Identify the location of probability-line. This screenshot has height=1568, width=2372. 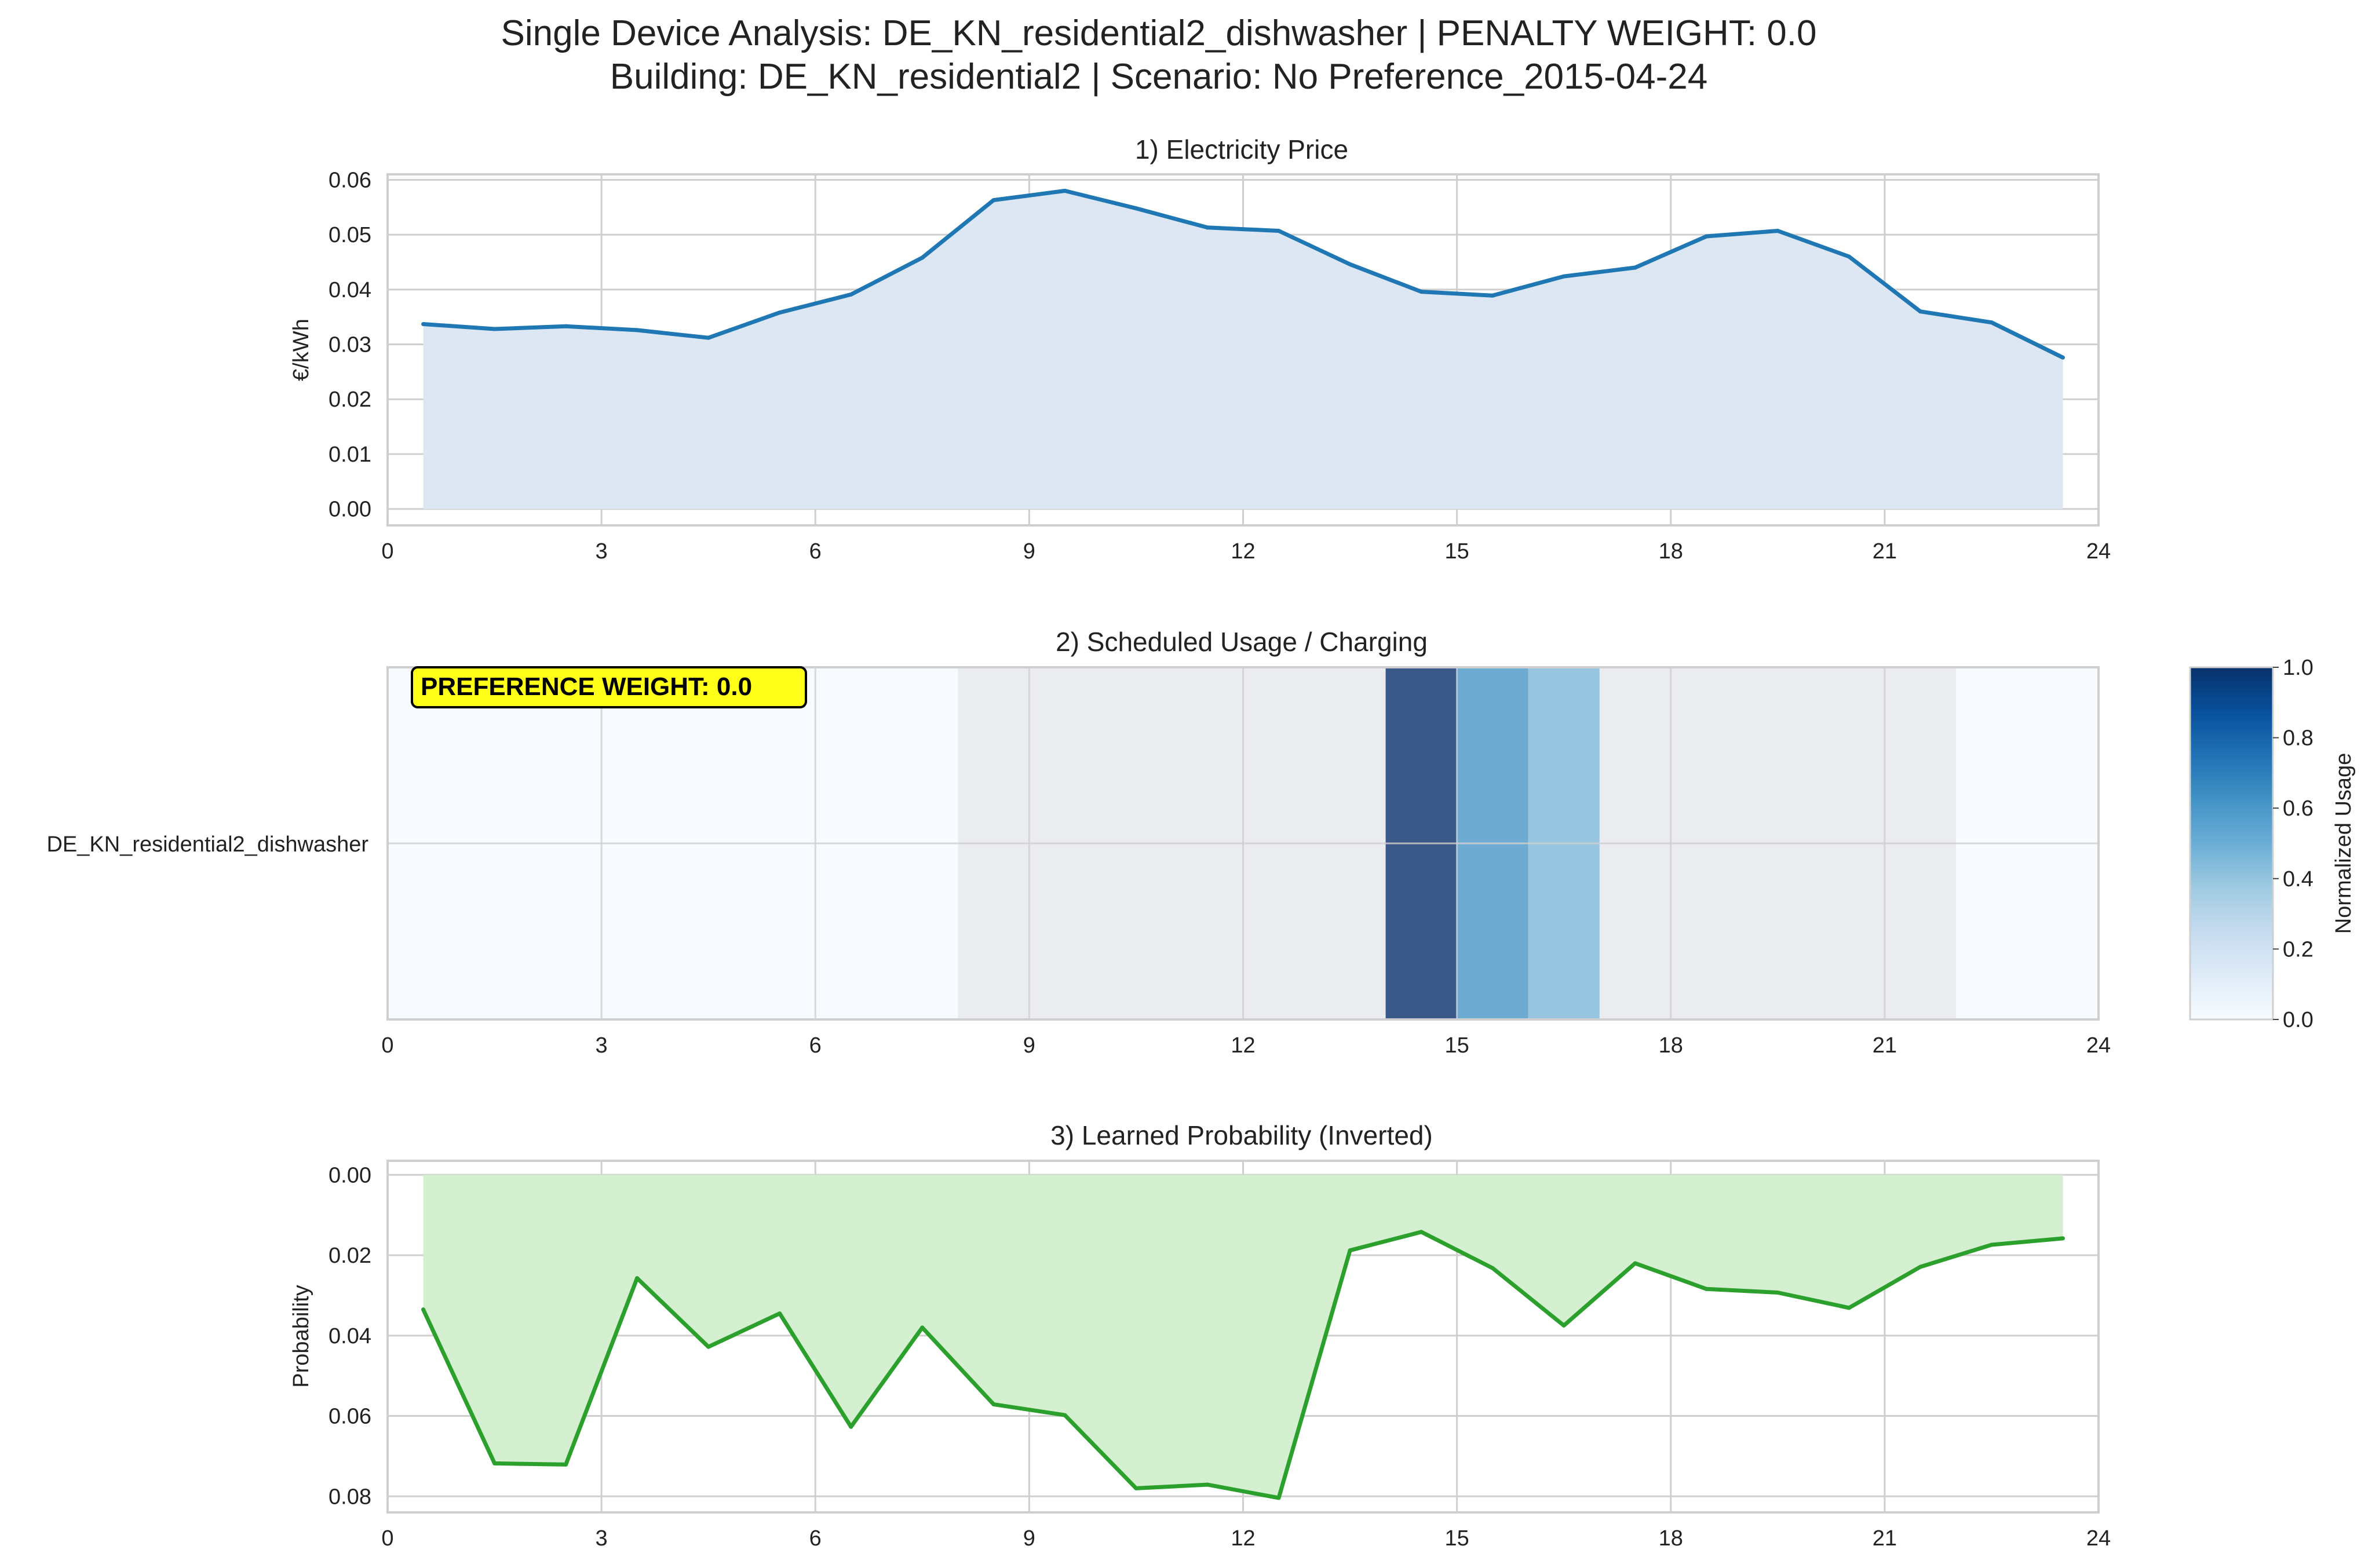
(1242, 1365).